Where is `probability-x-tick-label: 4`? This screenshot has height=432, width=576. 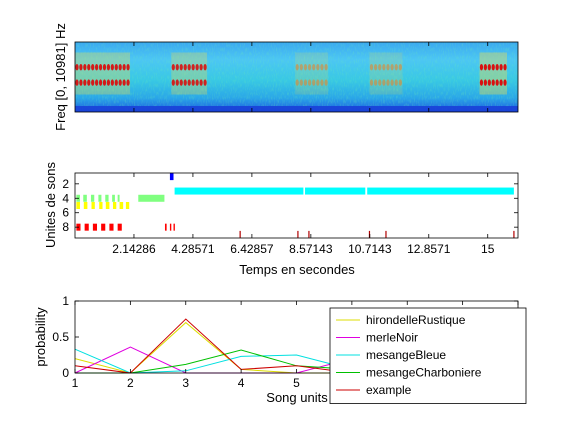
probability-x-tick-label: 4 is located at coordinates (241, 383).